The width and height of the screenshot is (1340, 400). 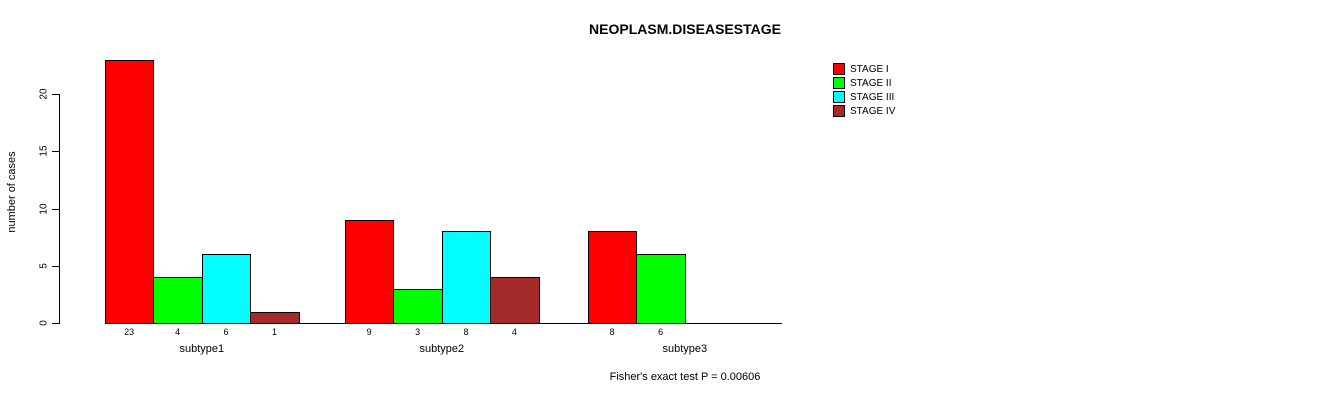 I want to click on legend-label: STAGE II, so click(x=871, y=83).